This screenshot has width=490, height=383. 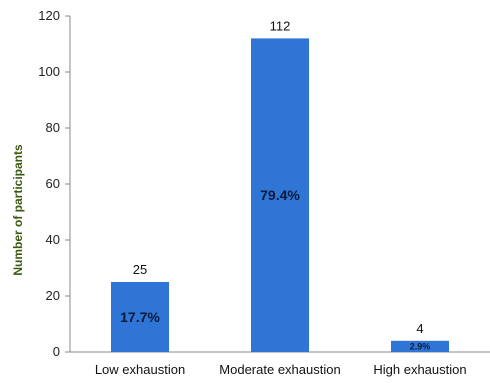 What do you see at coordinates (53, 127) in the screenshot?
I see `y-tick-label: 80` at bounding box center [53, 127].